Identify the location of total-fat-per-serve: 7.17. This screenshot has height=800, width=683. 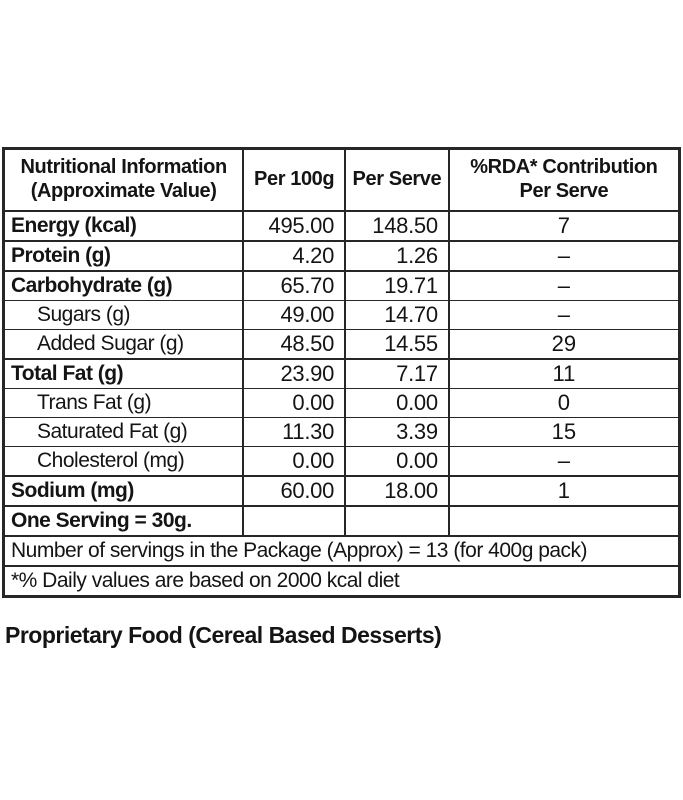
(396, 373).